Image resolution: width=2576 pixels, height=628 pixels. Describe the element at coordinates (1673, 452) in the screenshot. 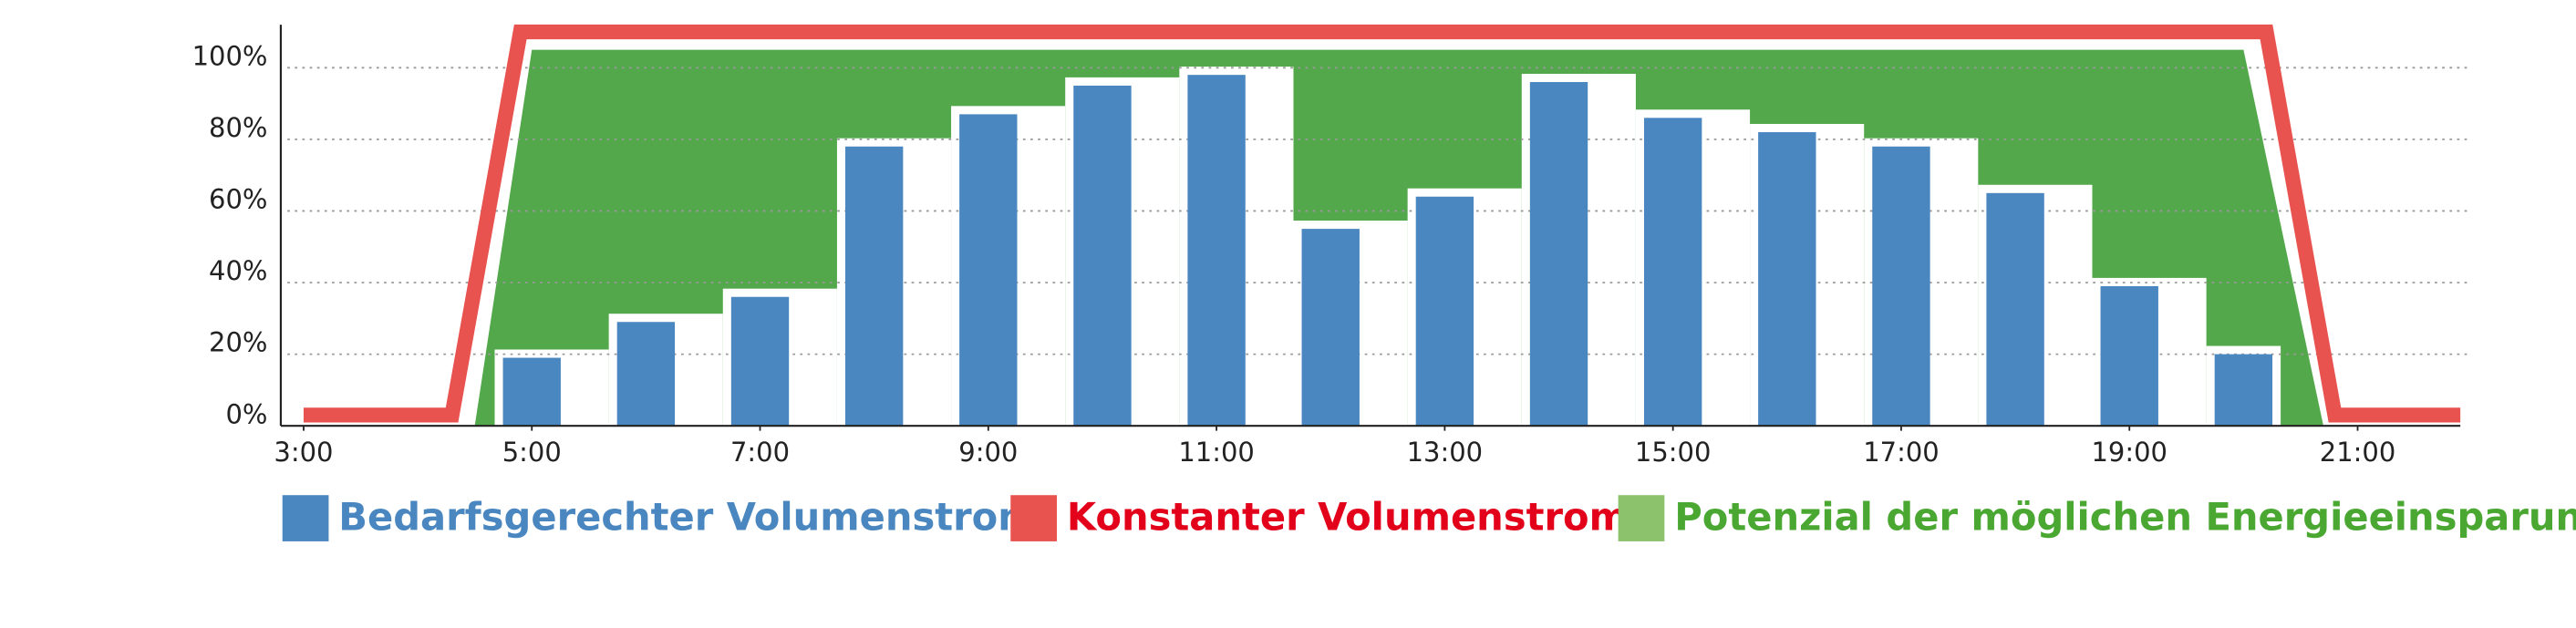

I see `x-tick-label: 15:00` at that location.